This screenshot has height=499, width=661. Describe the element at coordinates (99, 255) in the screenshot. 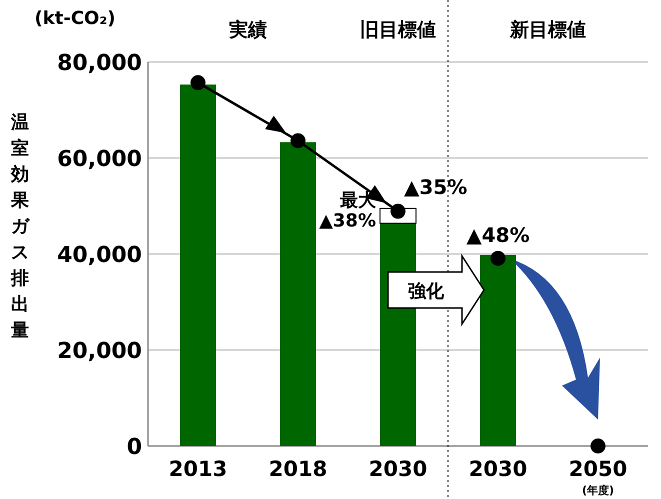

I see `y-tick-label: 40,000` at that location.